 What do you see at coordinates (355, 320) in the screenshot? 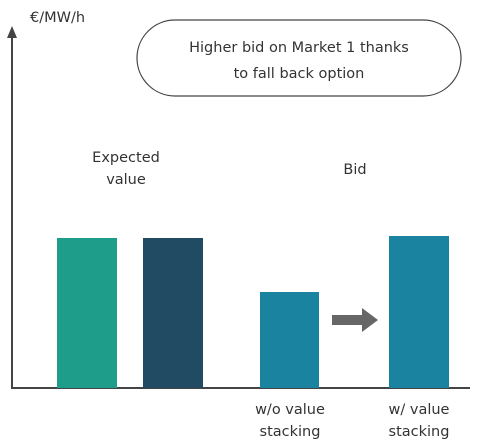
I see `arrow` at bounding box center [355, 320].